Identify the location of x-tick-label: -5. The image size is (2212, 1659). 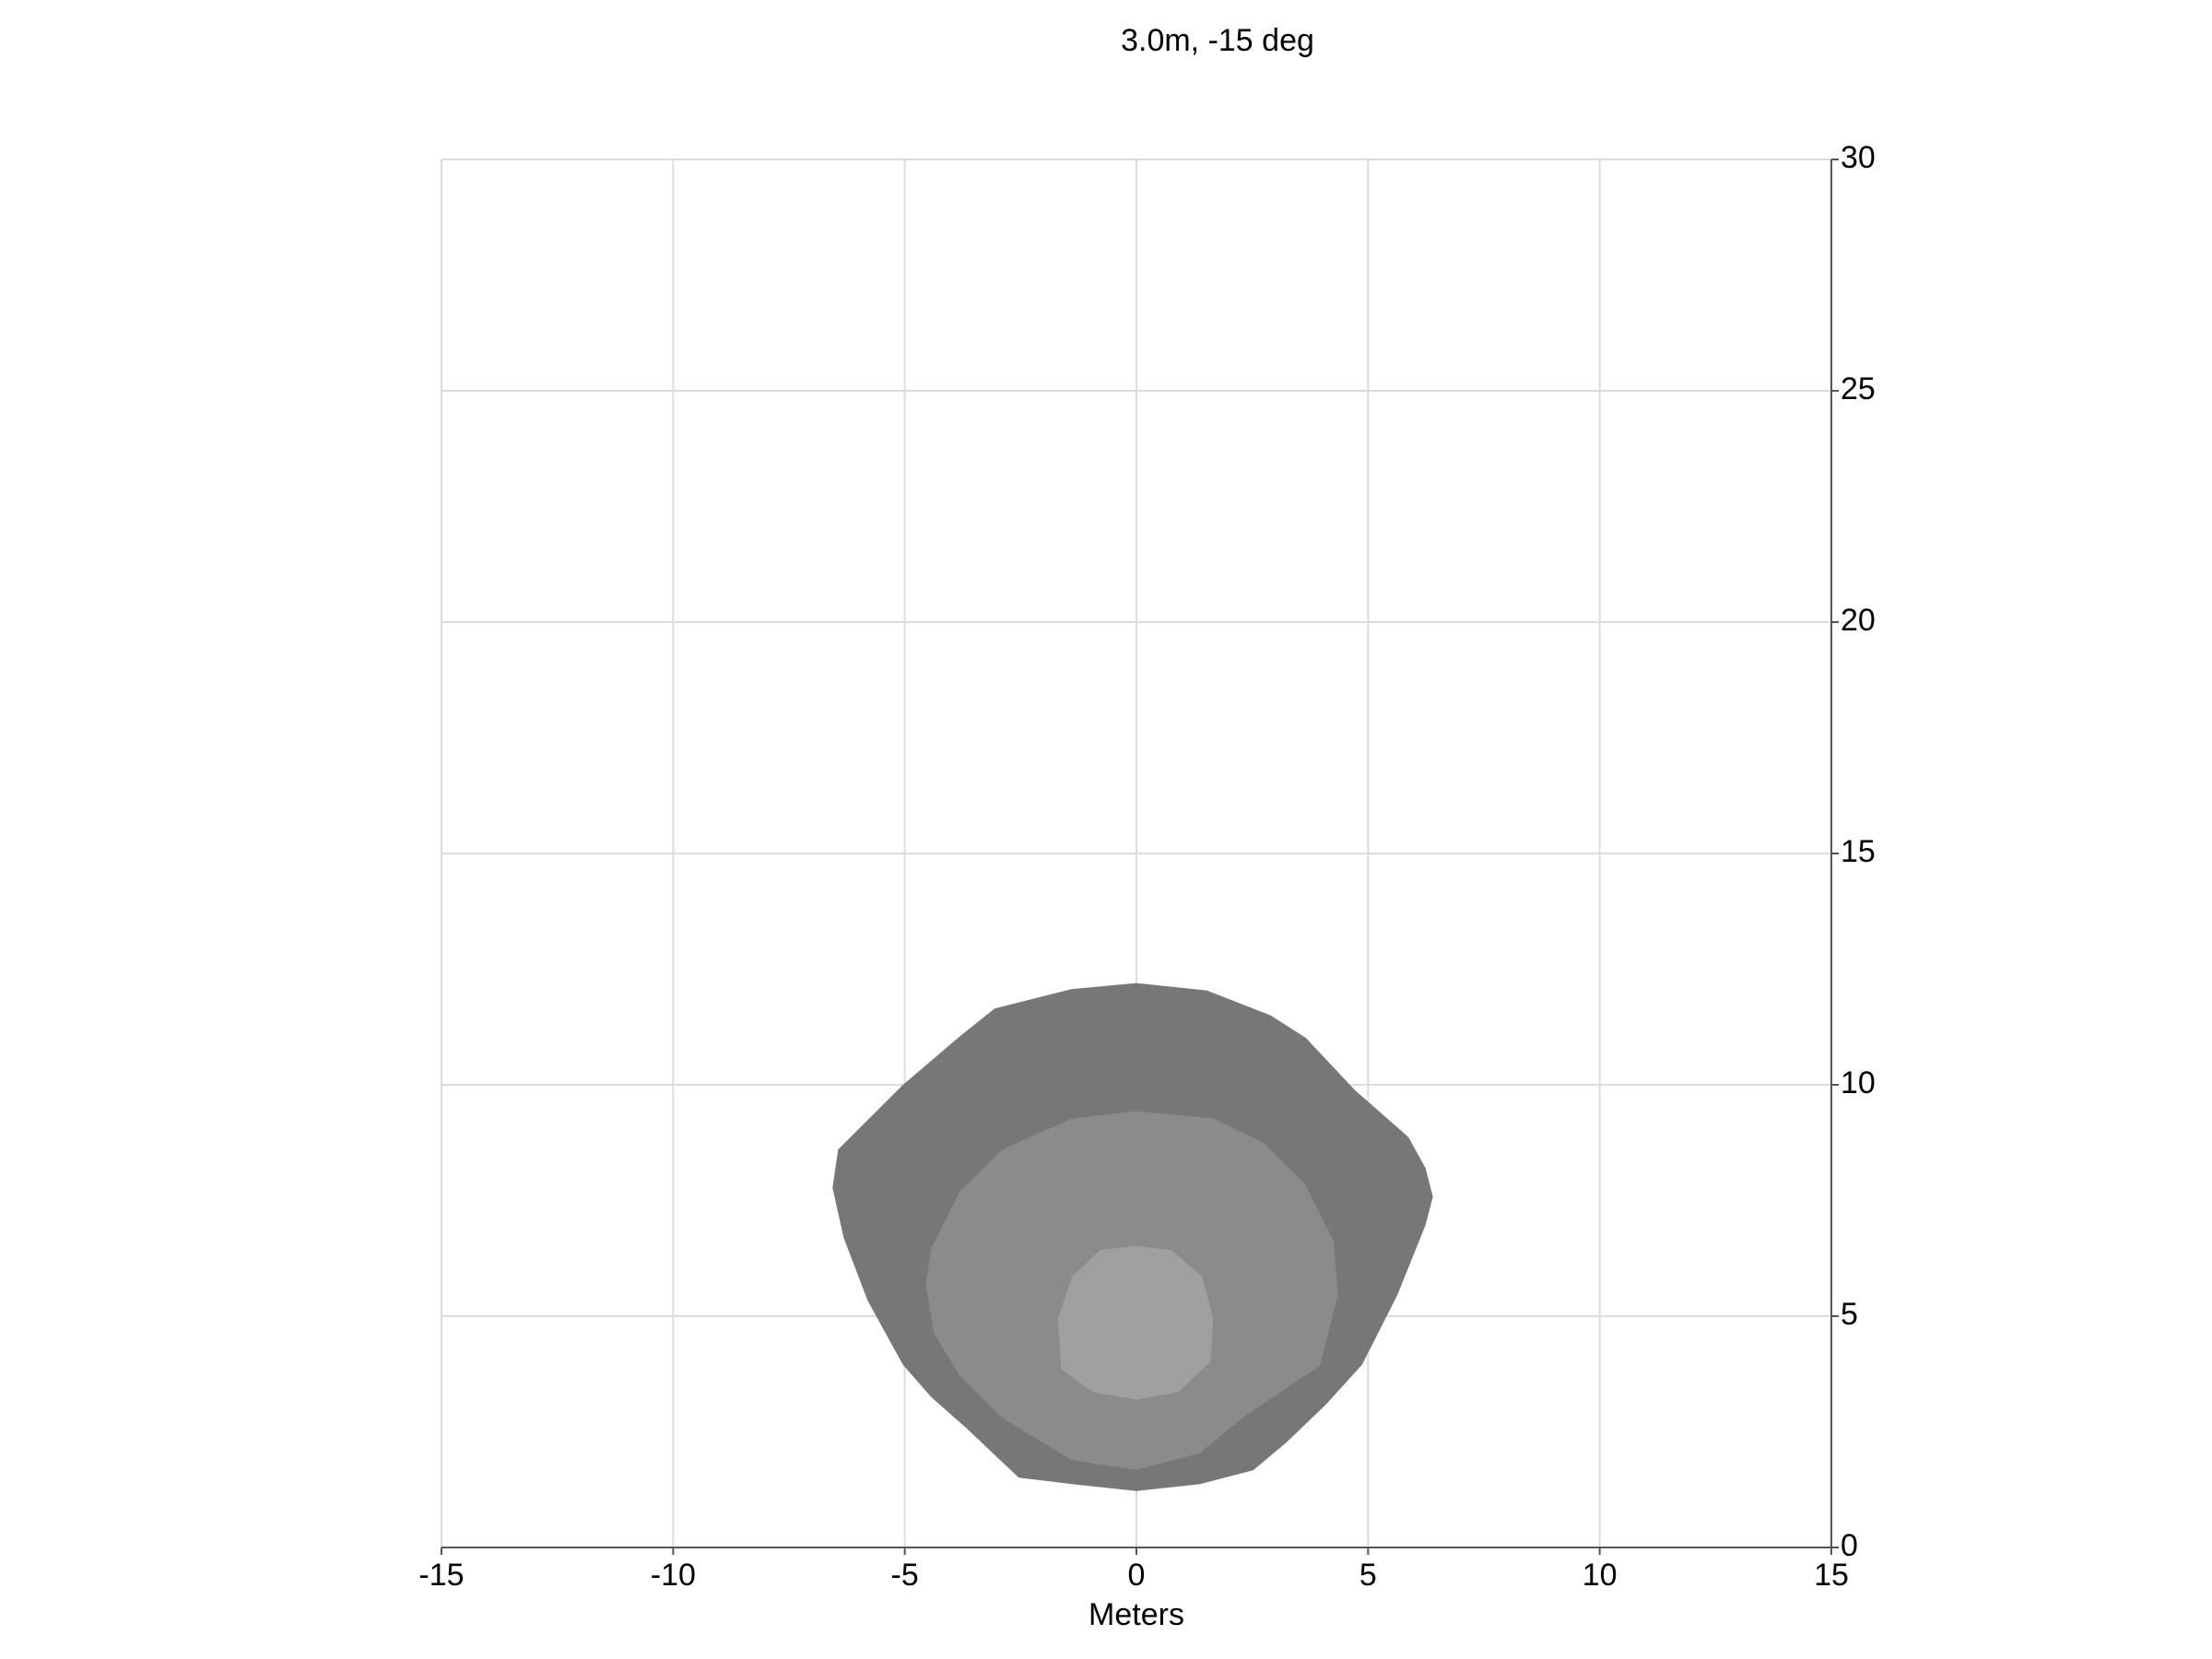
(905, 1575).